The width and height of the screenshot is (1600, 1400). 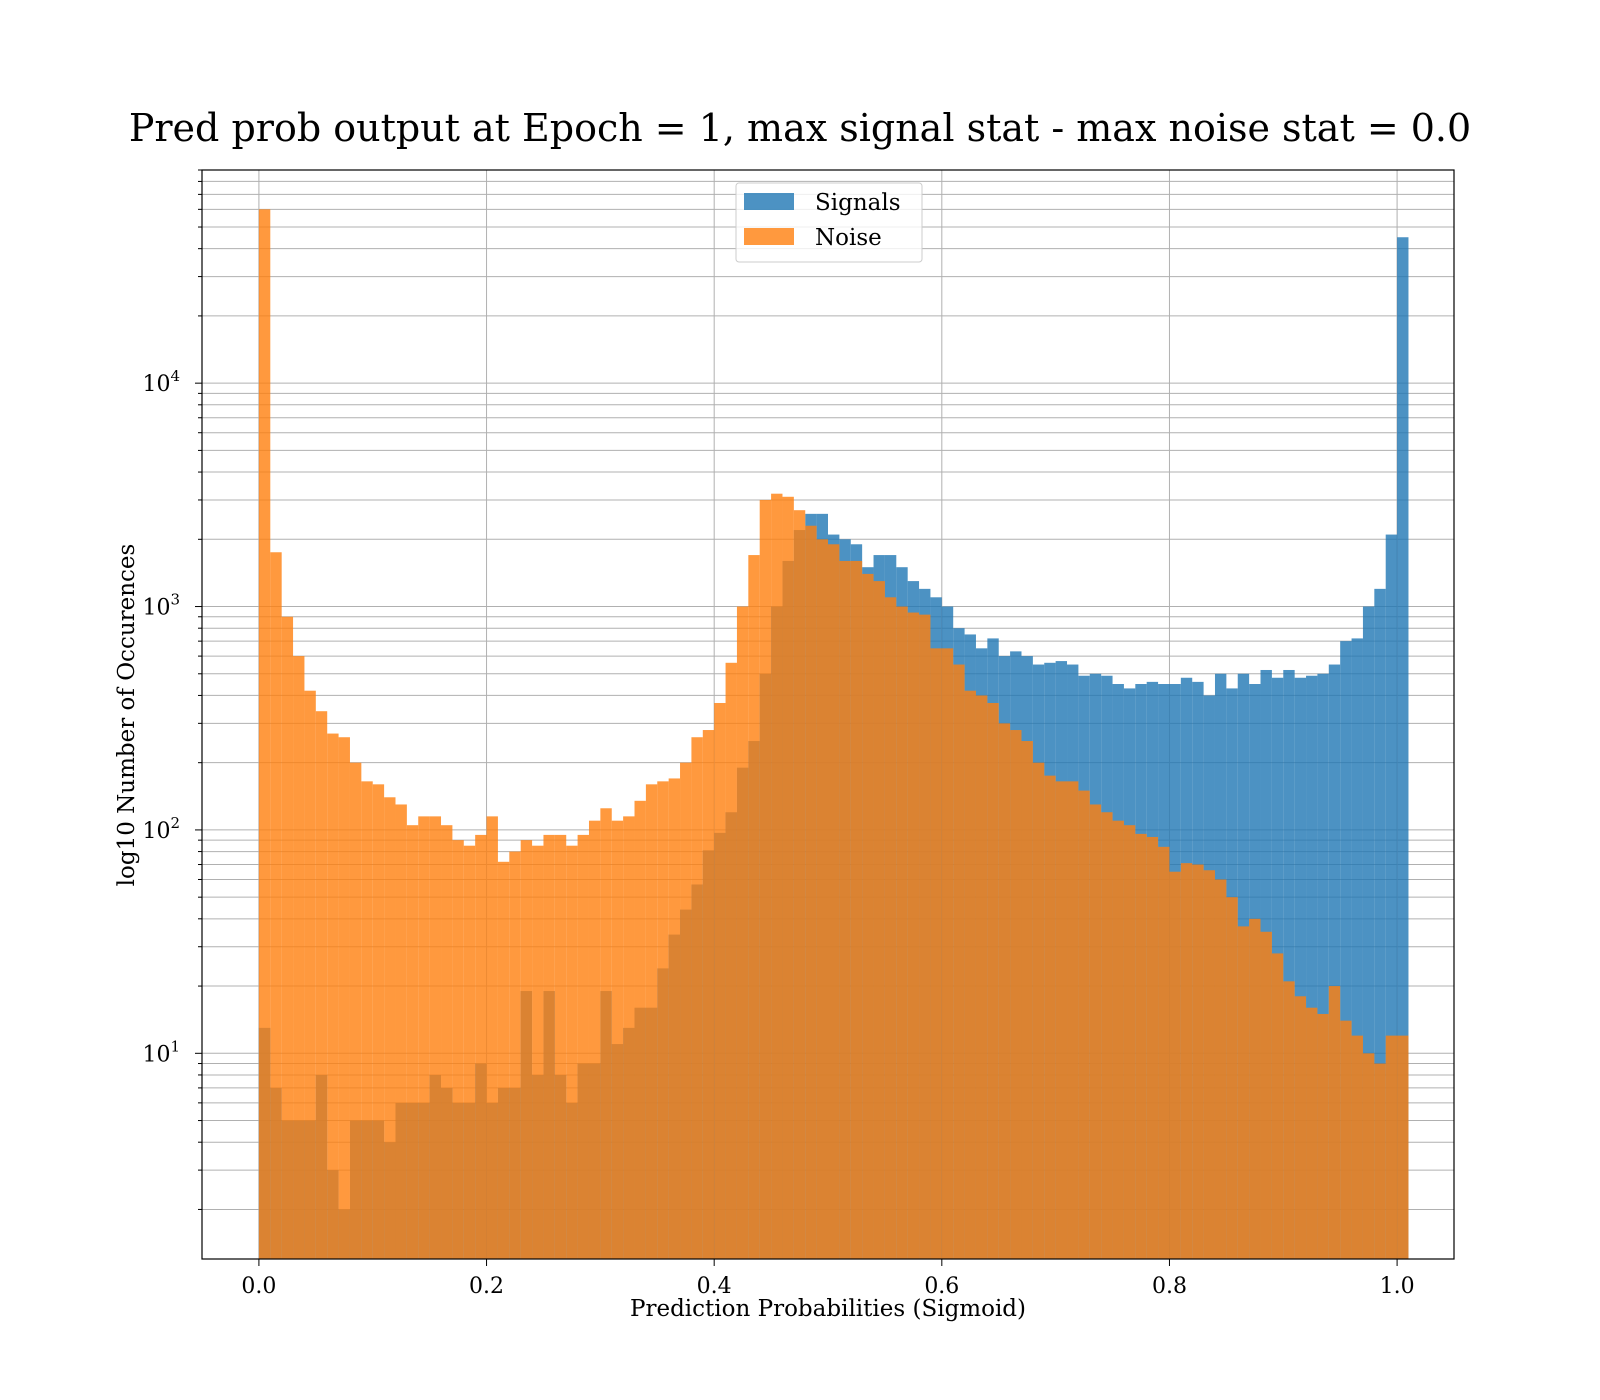 What do you see at coordinates (175, 1046) in the screenshot?
I see `y-tick-exponent: 1` at bounding box center [175, 1046].